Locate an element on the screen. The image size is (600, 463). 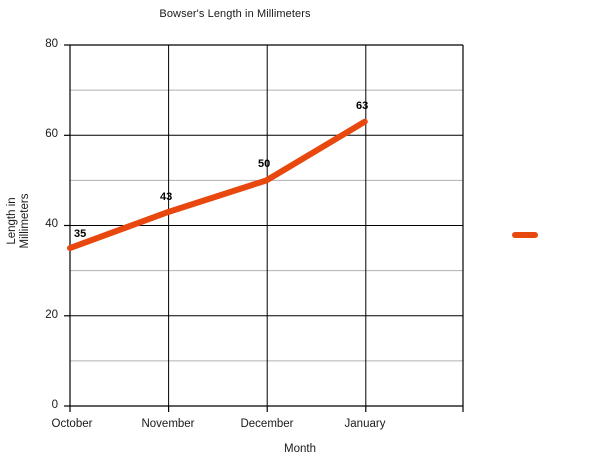
x-tick-label-january: January is located at coordinates (365, 424).